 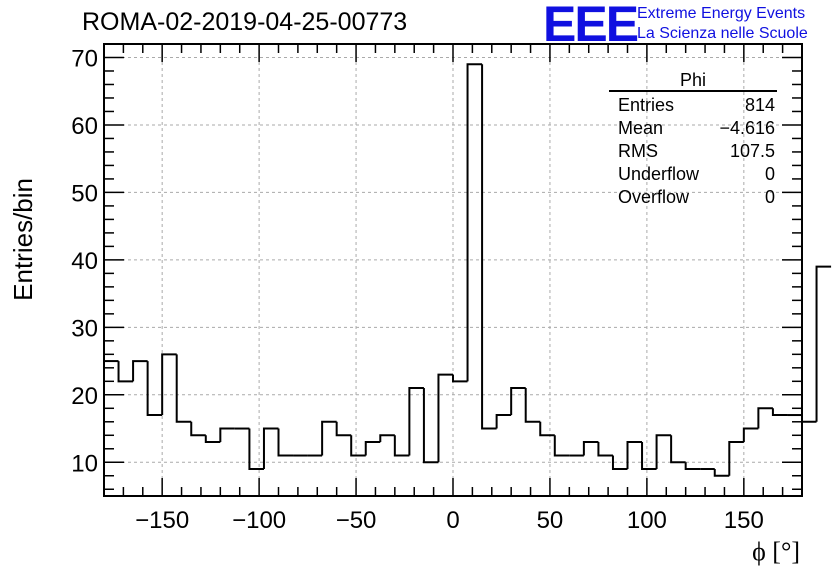 I want to click on y-tick-label: 20, so click(x=84, y=396).